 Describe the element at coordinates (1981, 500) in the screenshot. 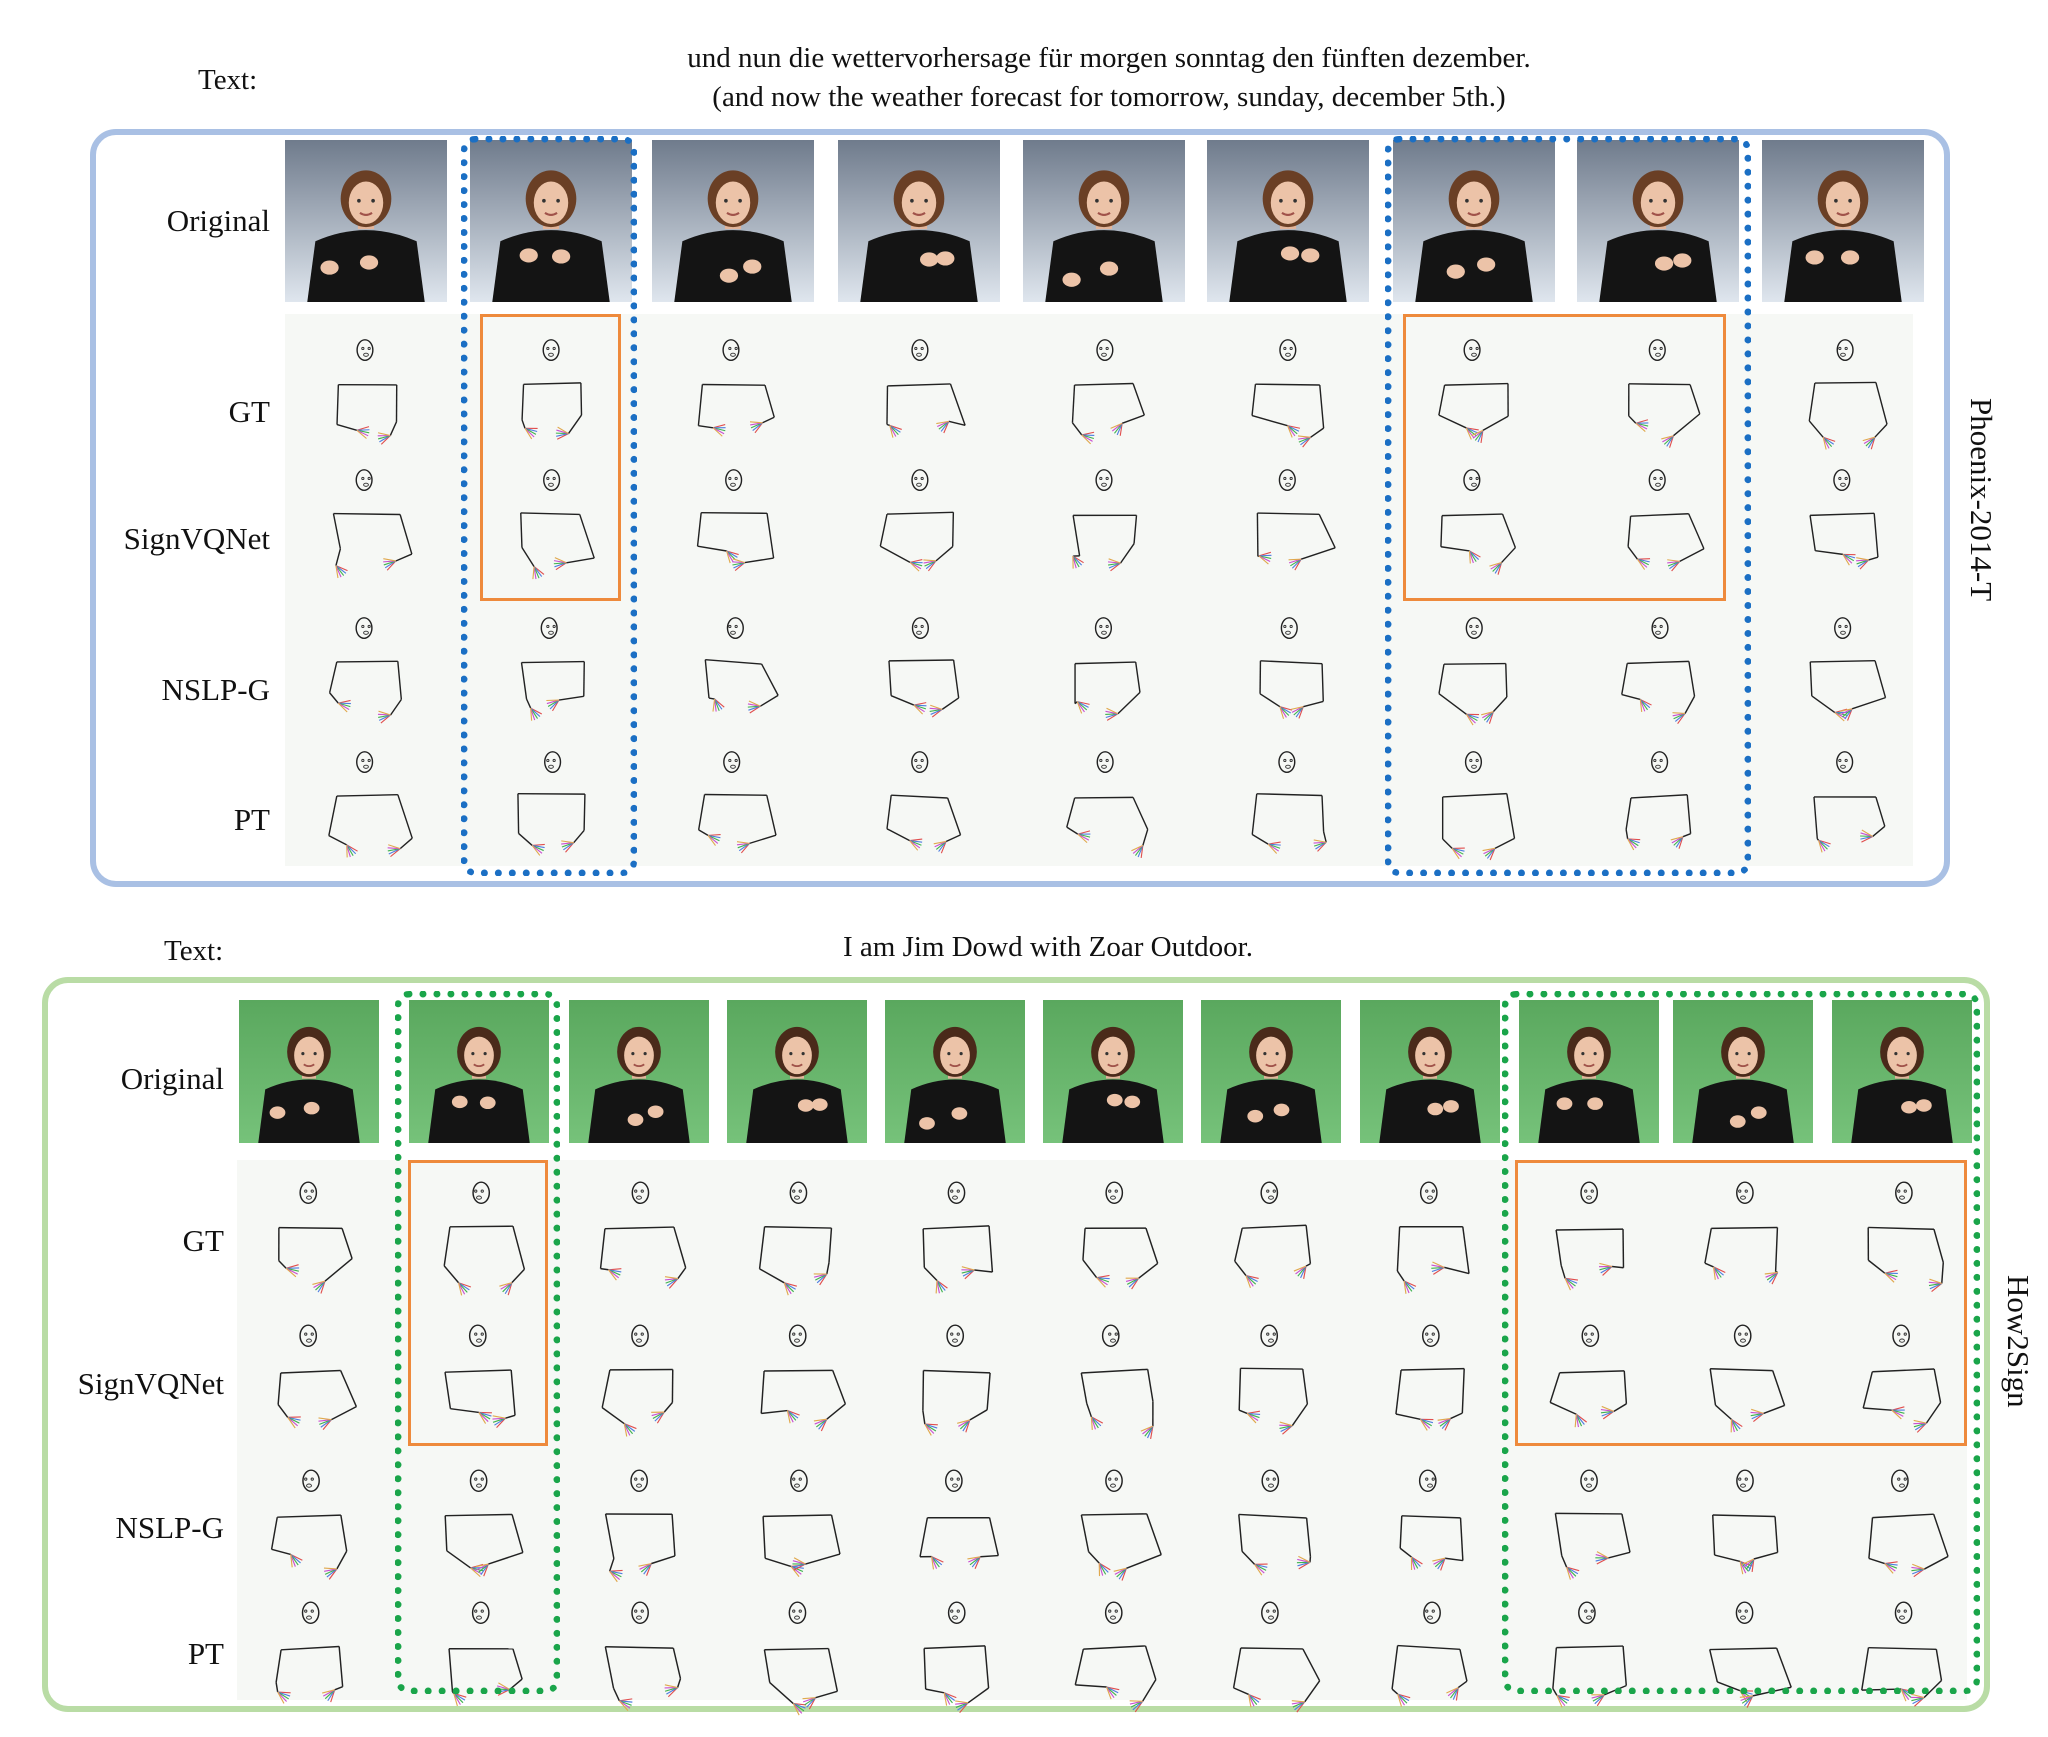

I see `top-dataset-label: Phoenix-2014-T` at that location.